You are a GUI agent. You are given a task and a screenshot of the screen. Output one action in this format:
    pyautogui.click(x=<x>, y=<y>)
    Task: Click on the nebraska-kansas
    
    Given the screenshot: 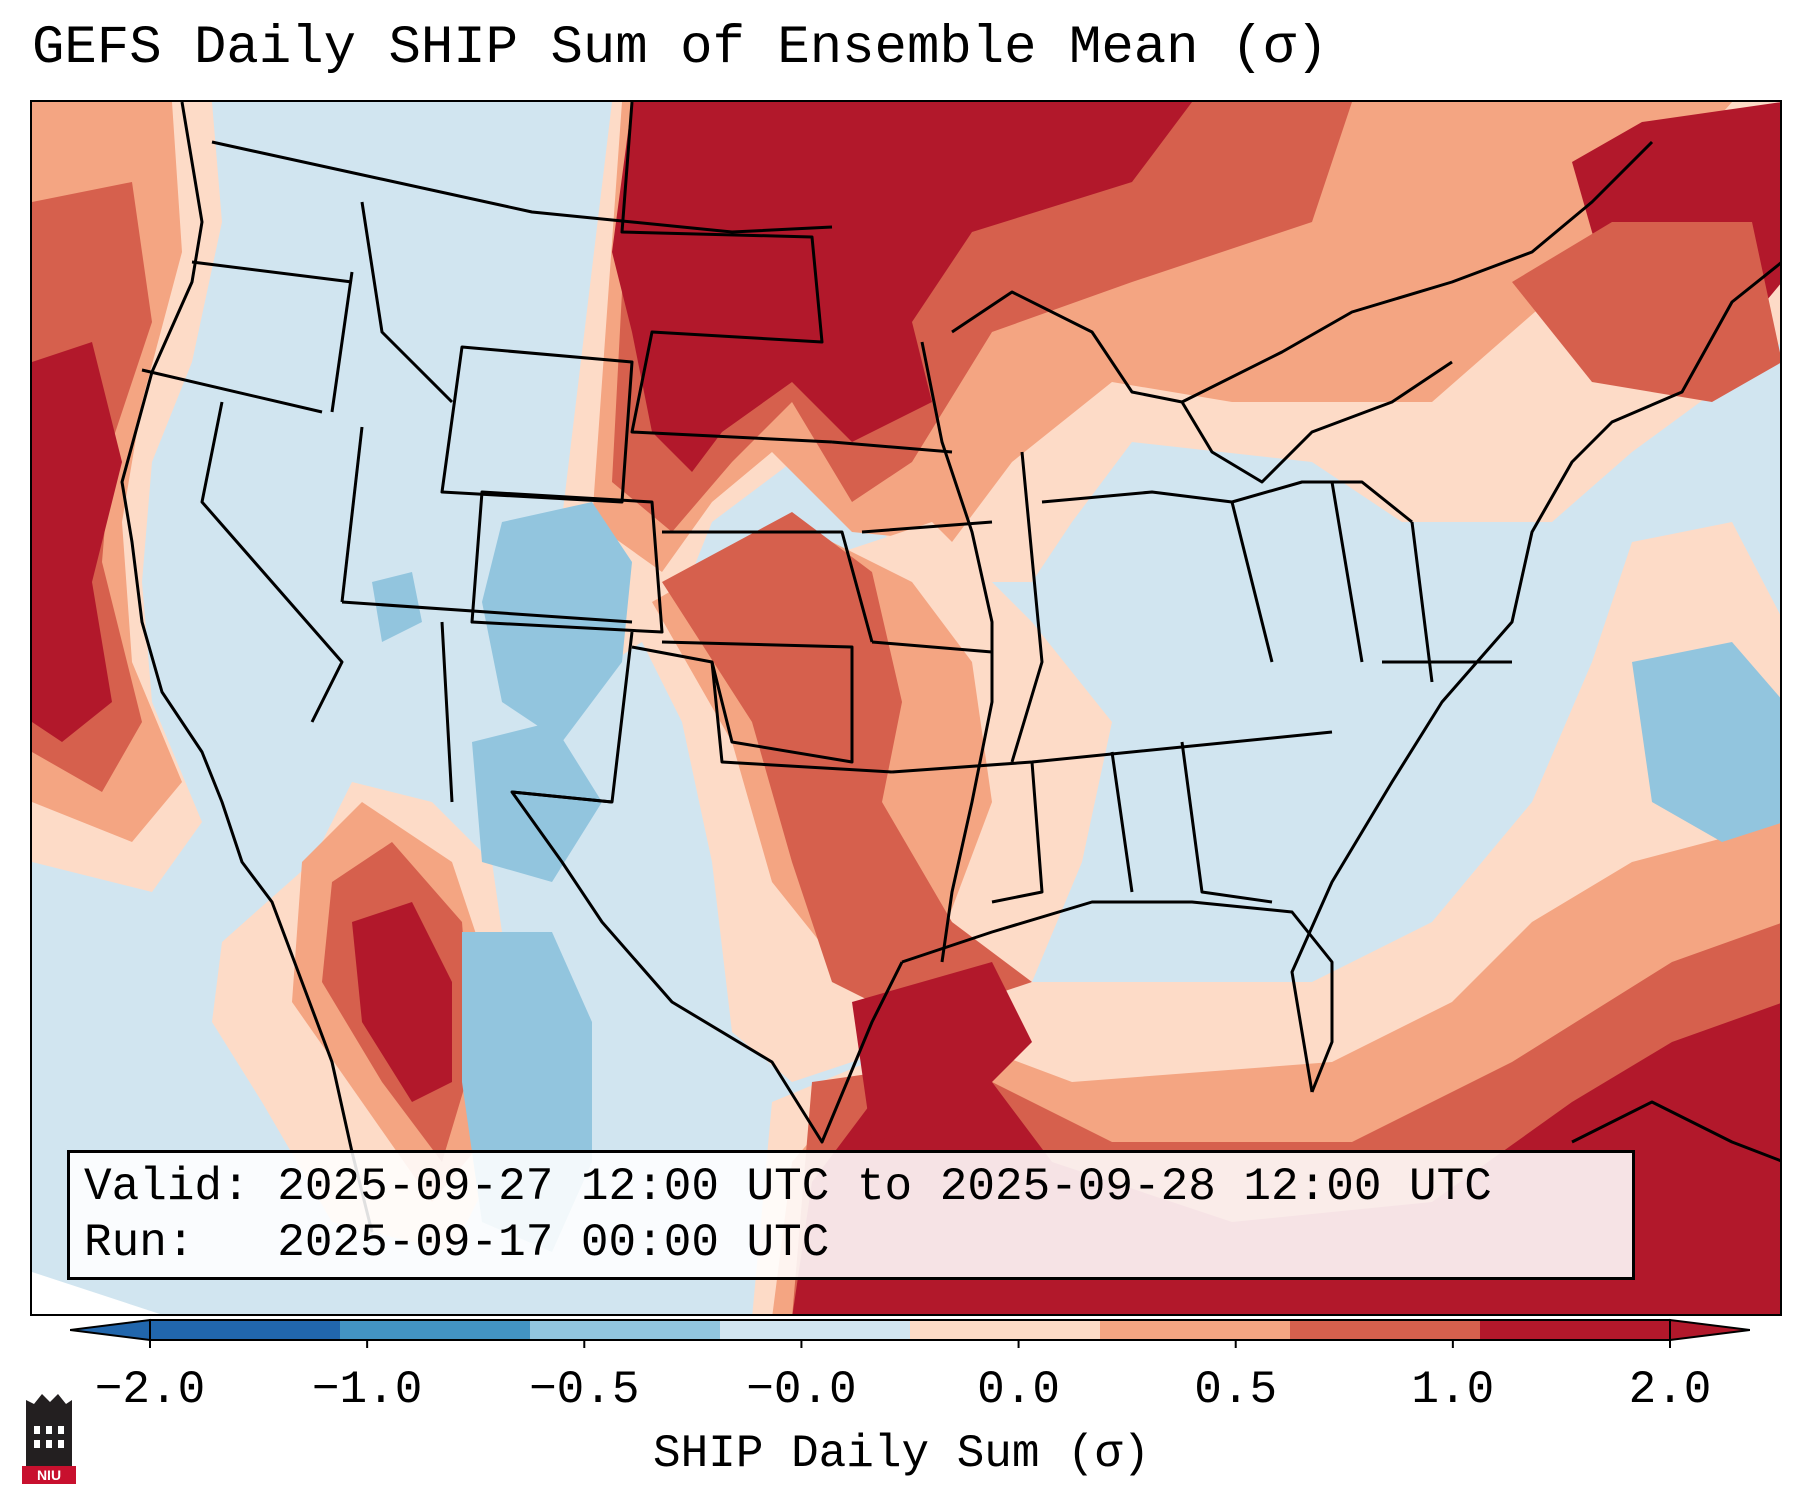 What is the action you would take?
    pyautogui.click(x=768, y=586)
    